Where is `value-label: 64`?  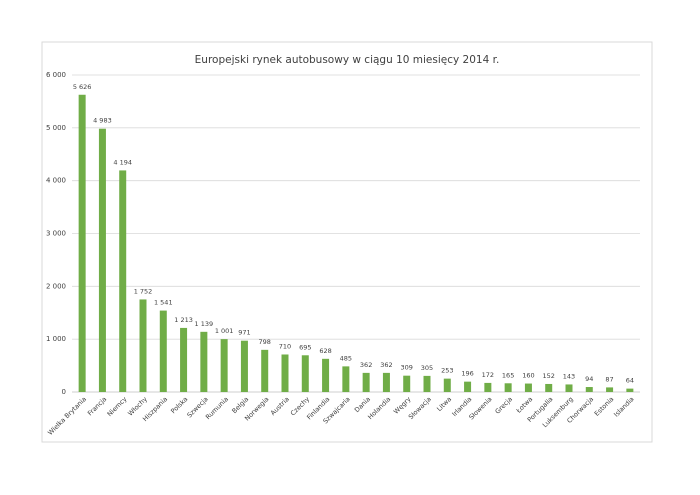 value-label: 64 is located at coordinates (630, 381).